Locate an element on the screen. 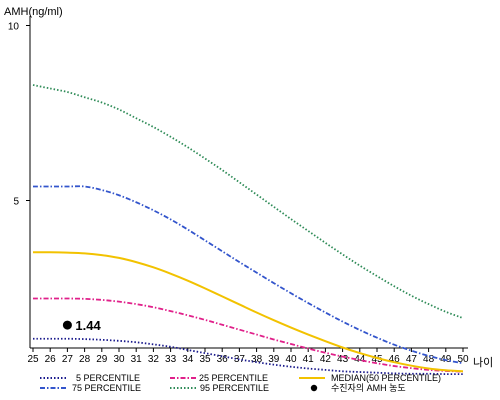  legend-label-4: 75 PERCENTILE is located at coordinates (106, 388).